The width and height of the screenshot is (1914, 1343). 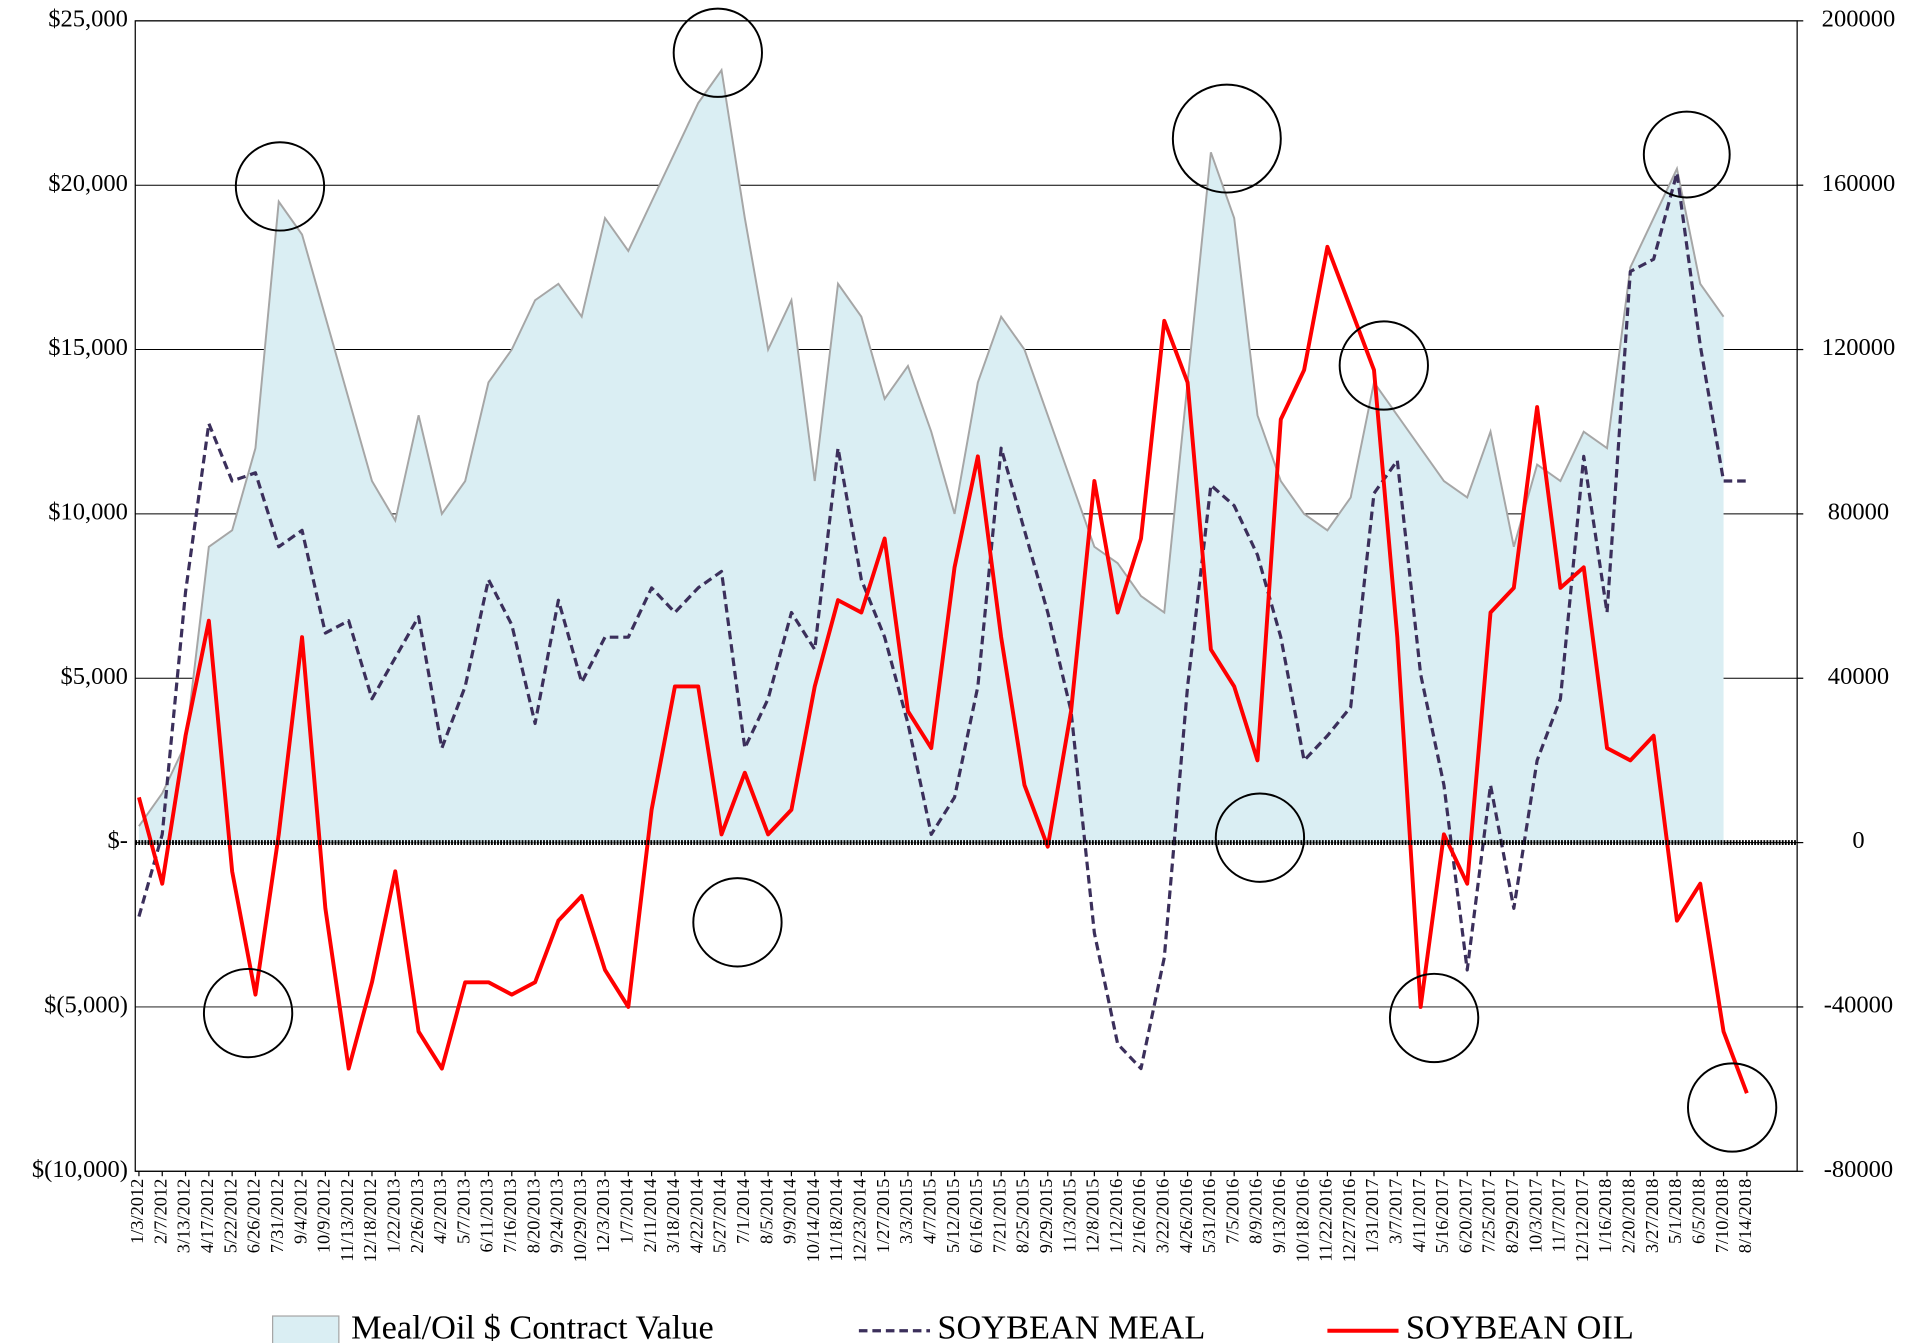 What do you see at coordinates (1858, 676) in the screenshot?
I see `y2-tick-label: 40000` at bounding box center [1858, 676].